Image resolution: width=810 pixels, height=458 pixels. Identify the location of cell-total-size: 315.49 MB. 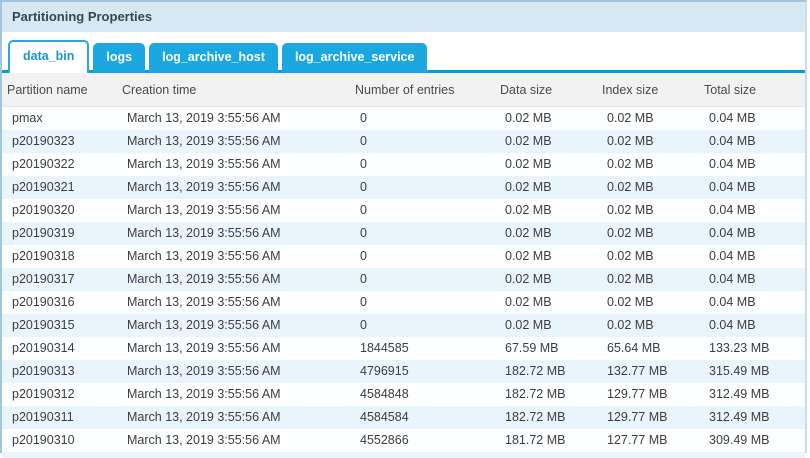
(739, 371).